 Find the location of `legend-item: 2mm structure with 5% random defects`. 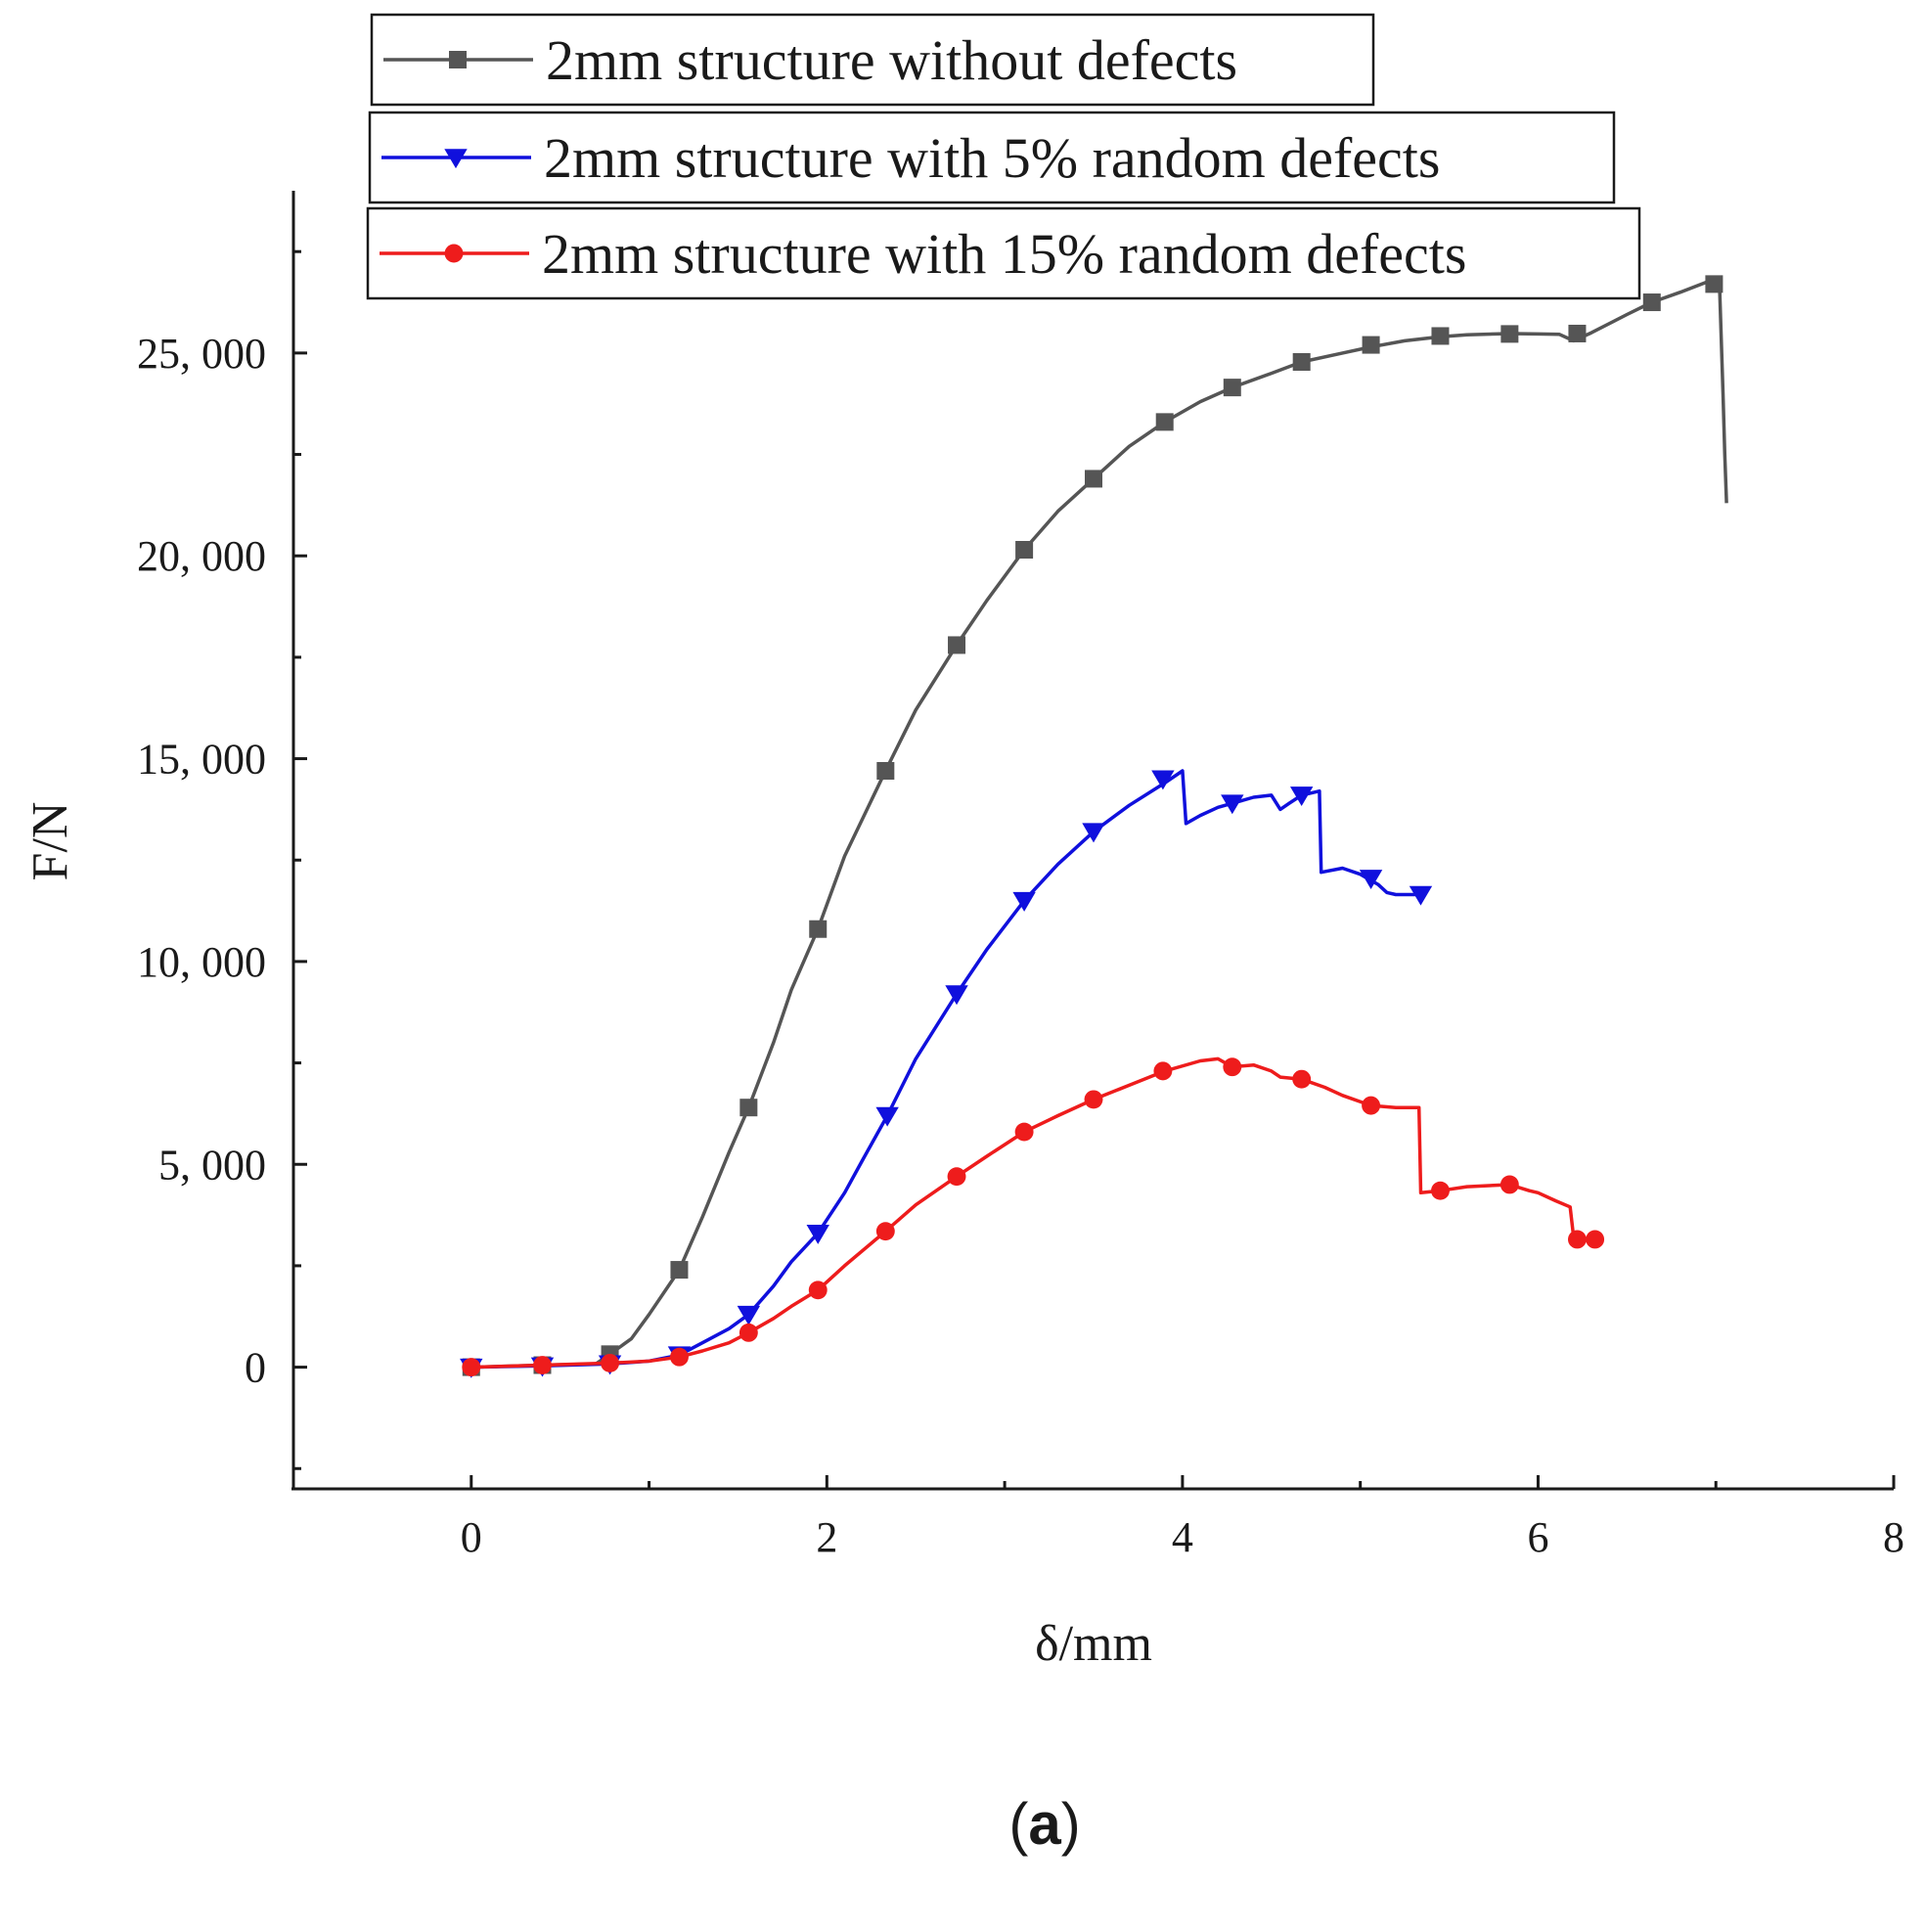

legend-item: 2mm structure with 5% random defects is located at coordinates (992, 157).